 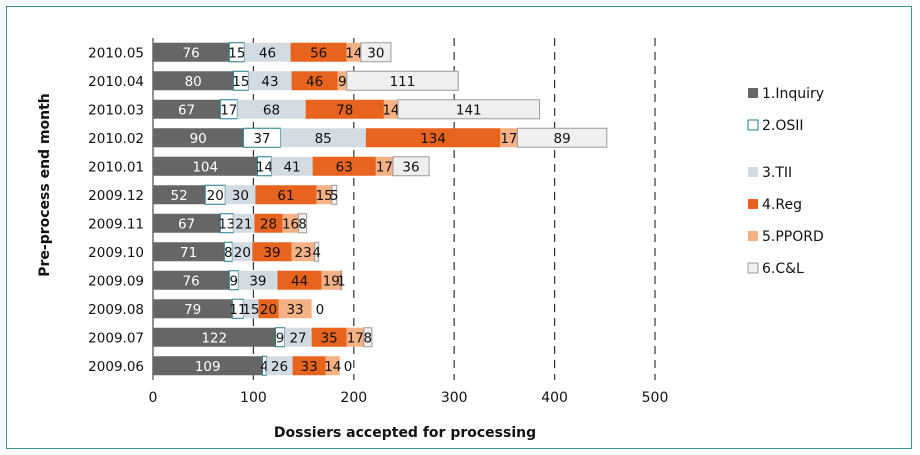 What do you see at coordinates (297, 338) in the screenshot?
I see `data-label: 27` at bounding box center [297, 338].